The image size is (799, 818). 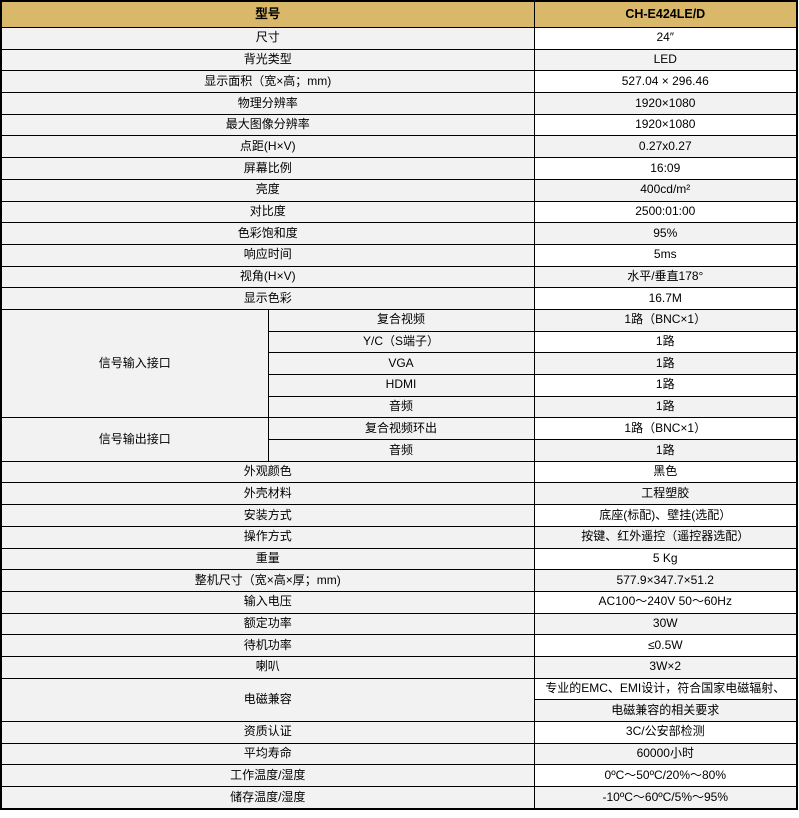 I want to click on storage-temp-humidity-label: 储存温度/湿度, so click(x=267, y=798).